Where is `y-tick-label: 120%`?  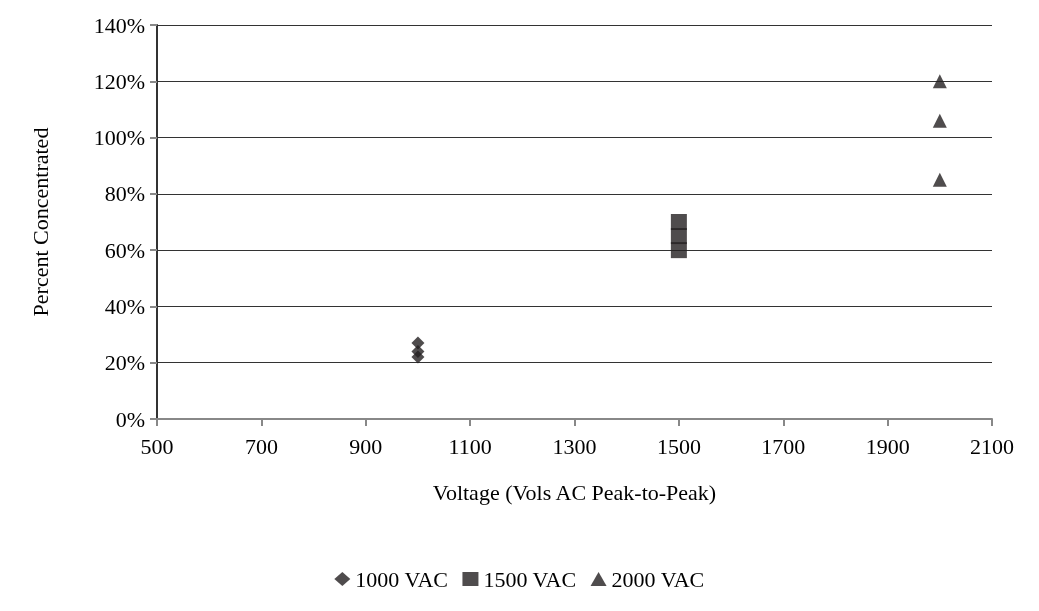 y-tick-label: 120% is located at coordinates (119, 81).